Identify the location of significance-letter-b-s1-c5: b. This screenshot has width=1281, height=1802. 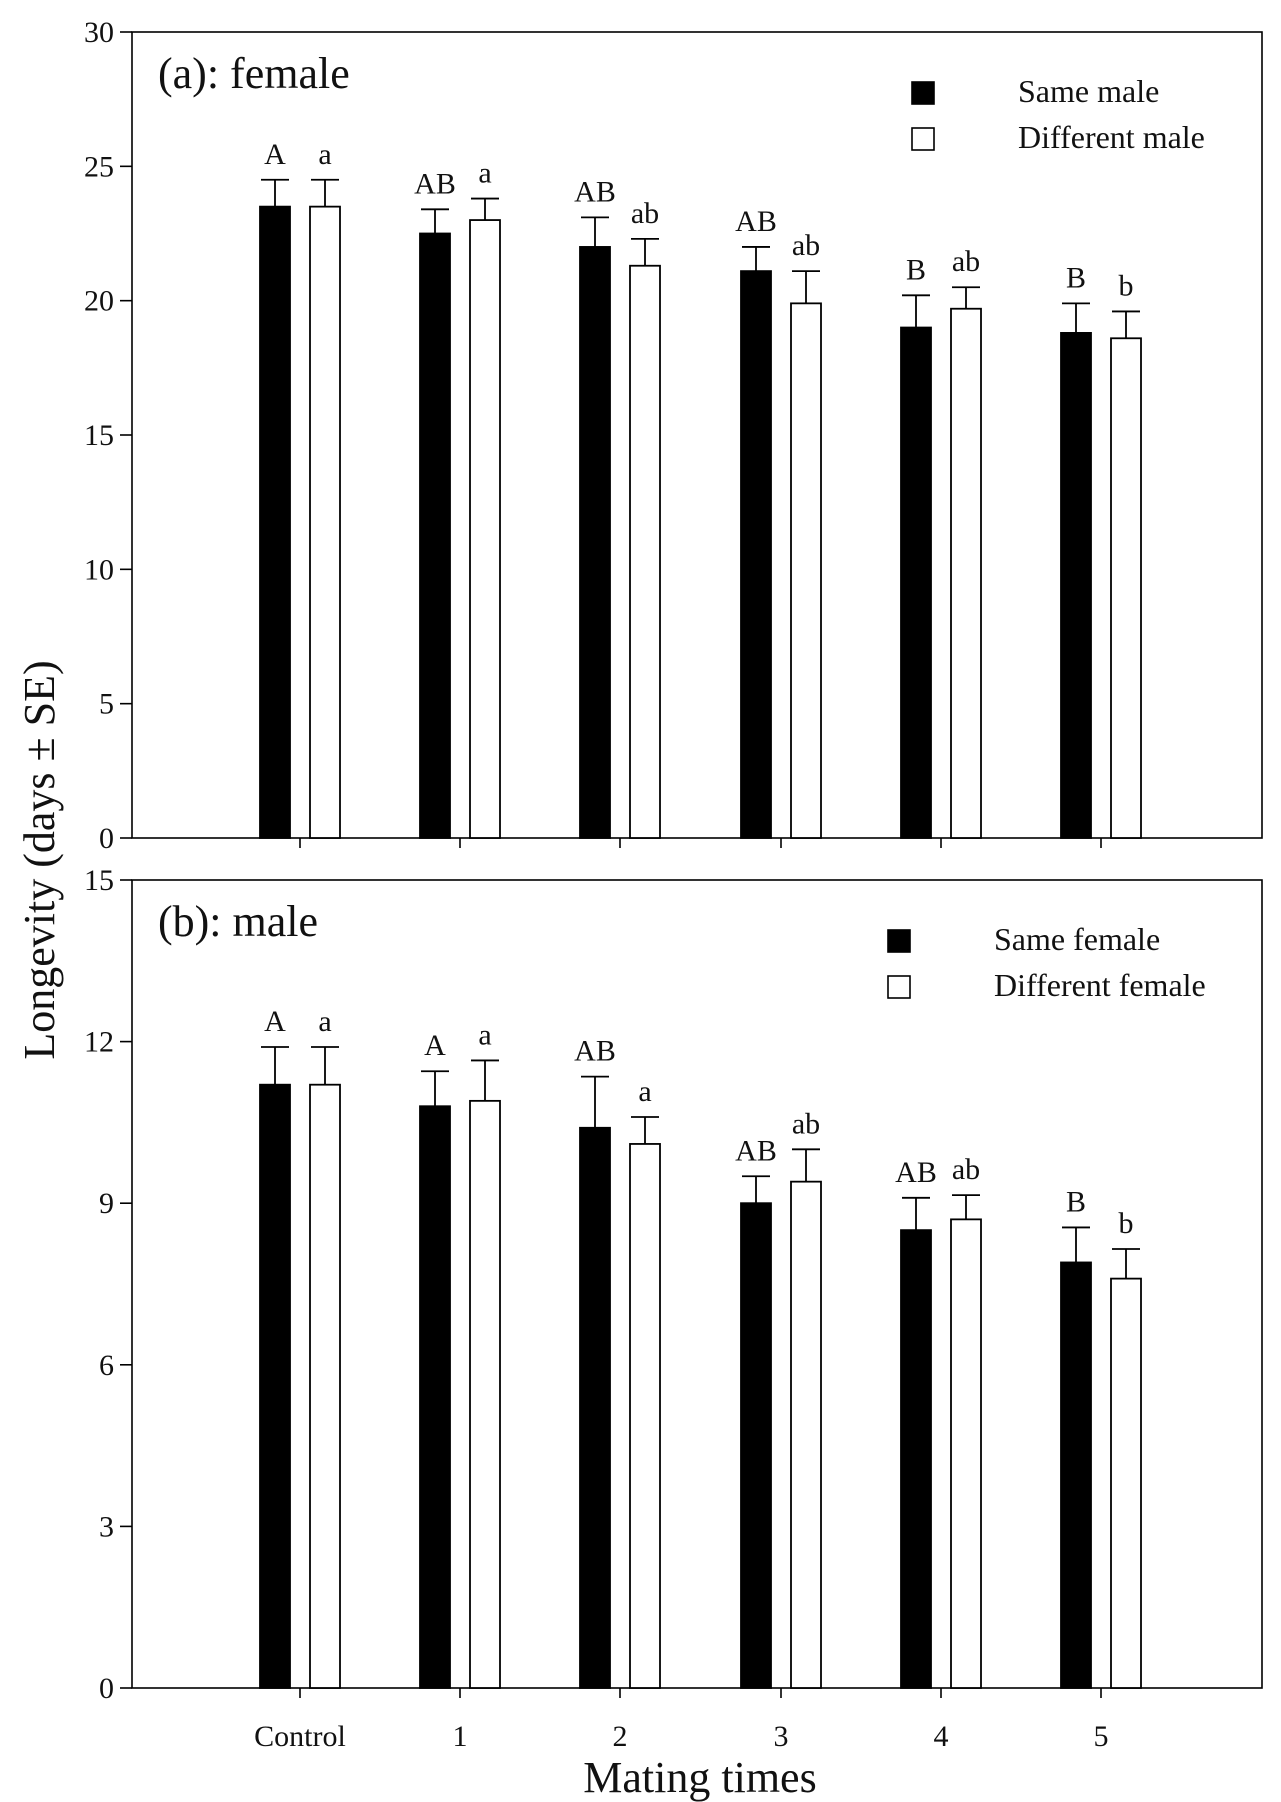
(1126, 1223).